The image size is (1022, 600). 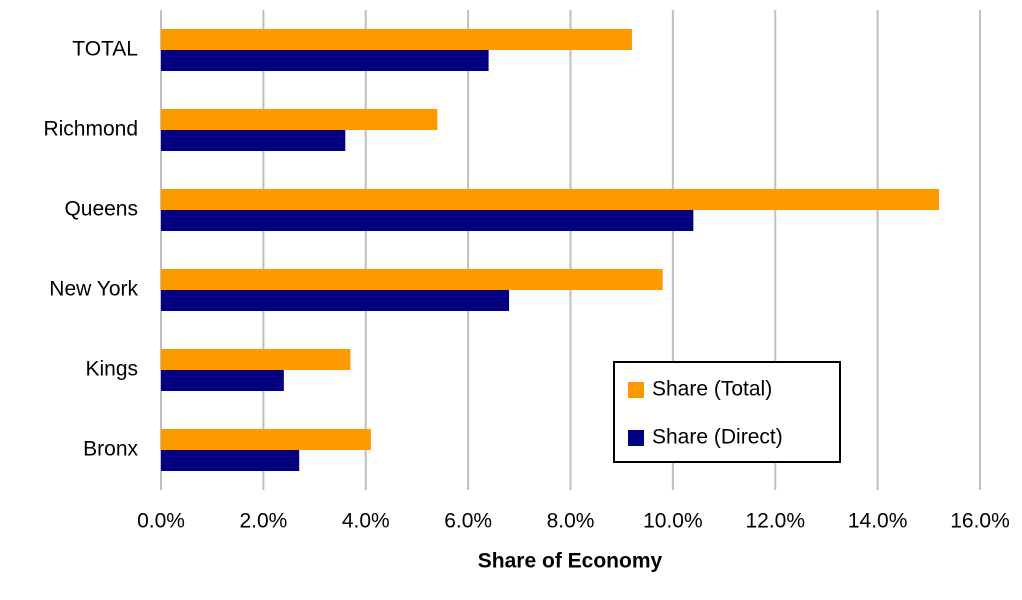 What do you see at coordinates (110, 449) in the screenshot?
I see `y-tick-label: Bronx` at bounding box center [110, 449].